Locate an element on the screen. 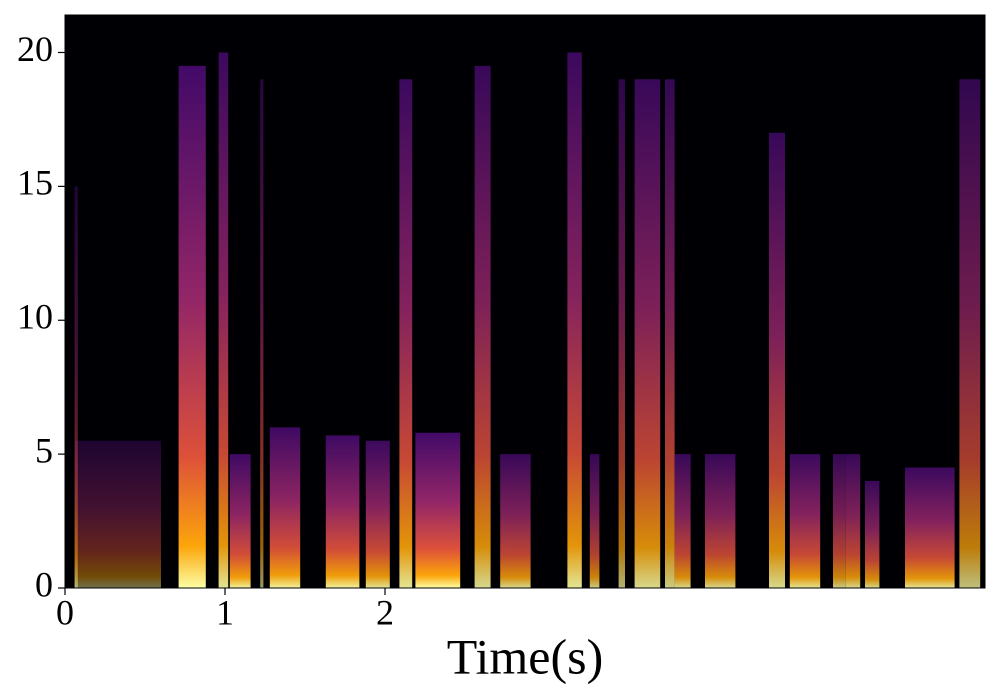  x-axis-label: Time(s) is located at coordinates (525, 656).